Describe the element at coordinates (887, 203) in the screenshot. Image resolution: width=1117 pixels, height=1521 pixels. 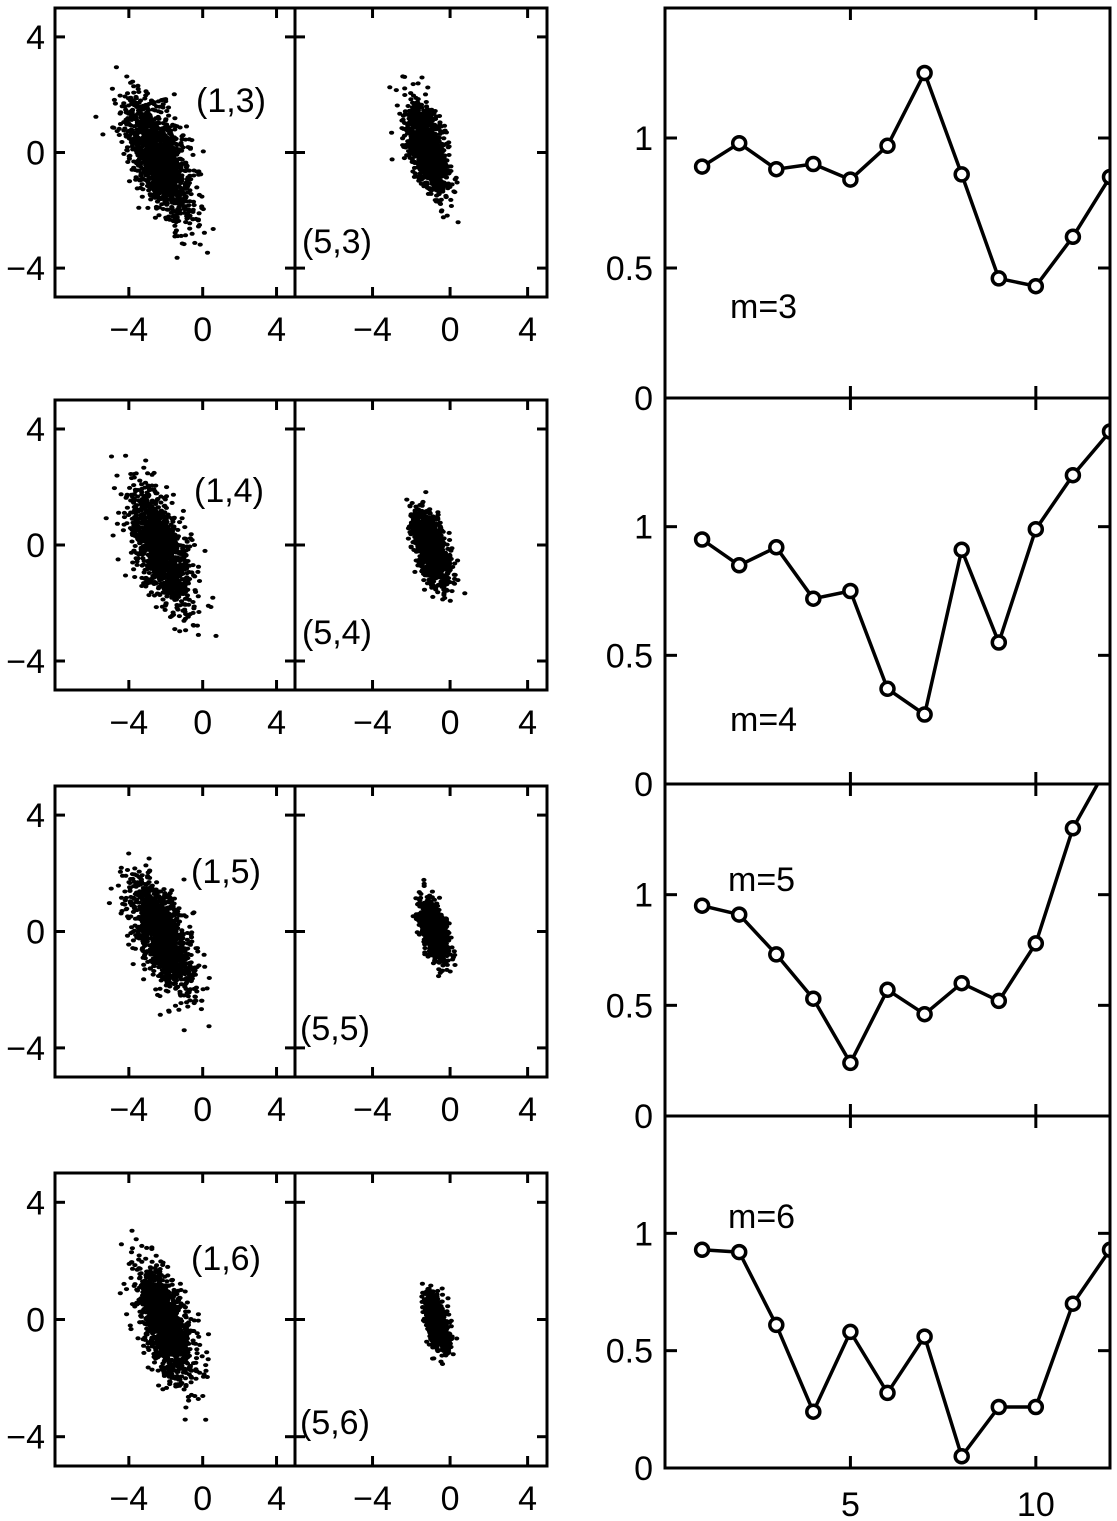
I see `axes-frame` at that location.